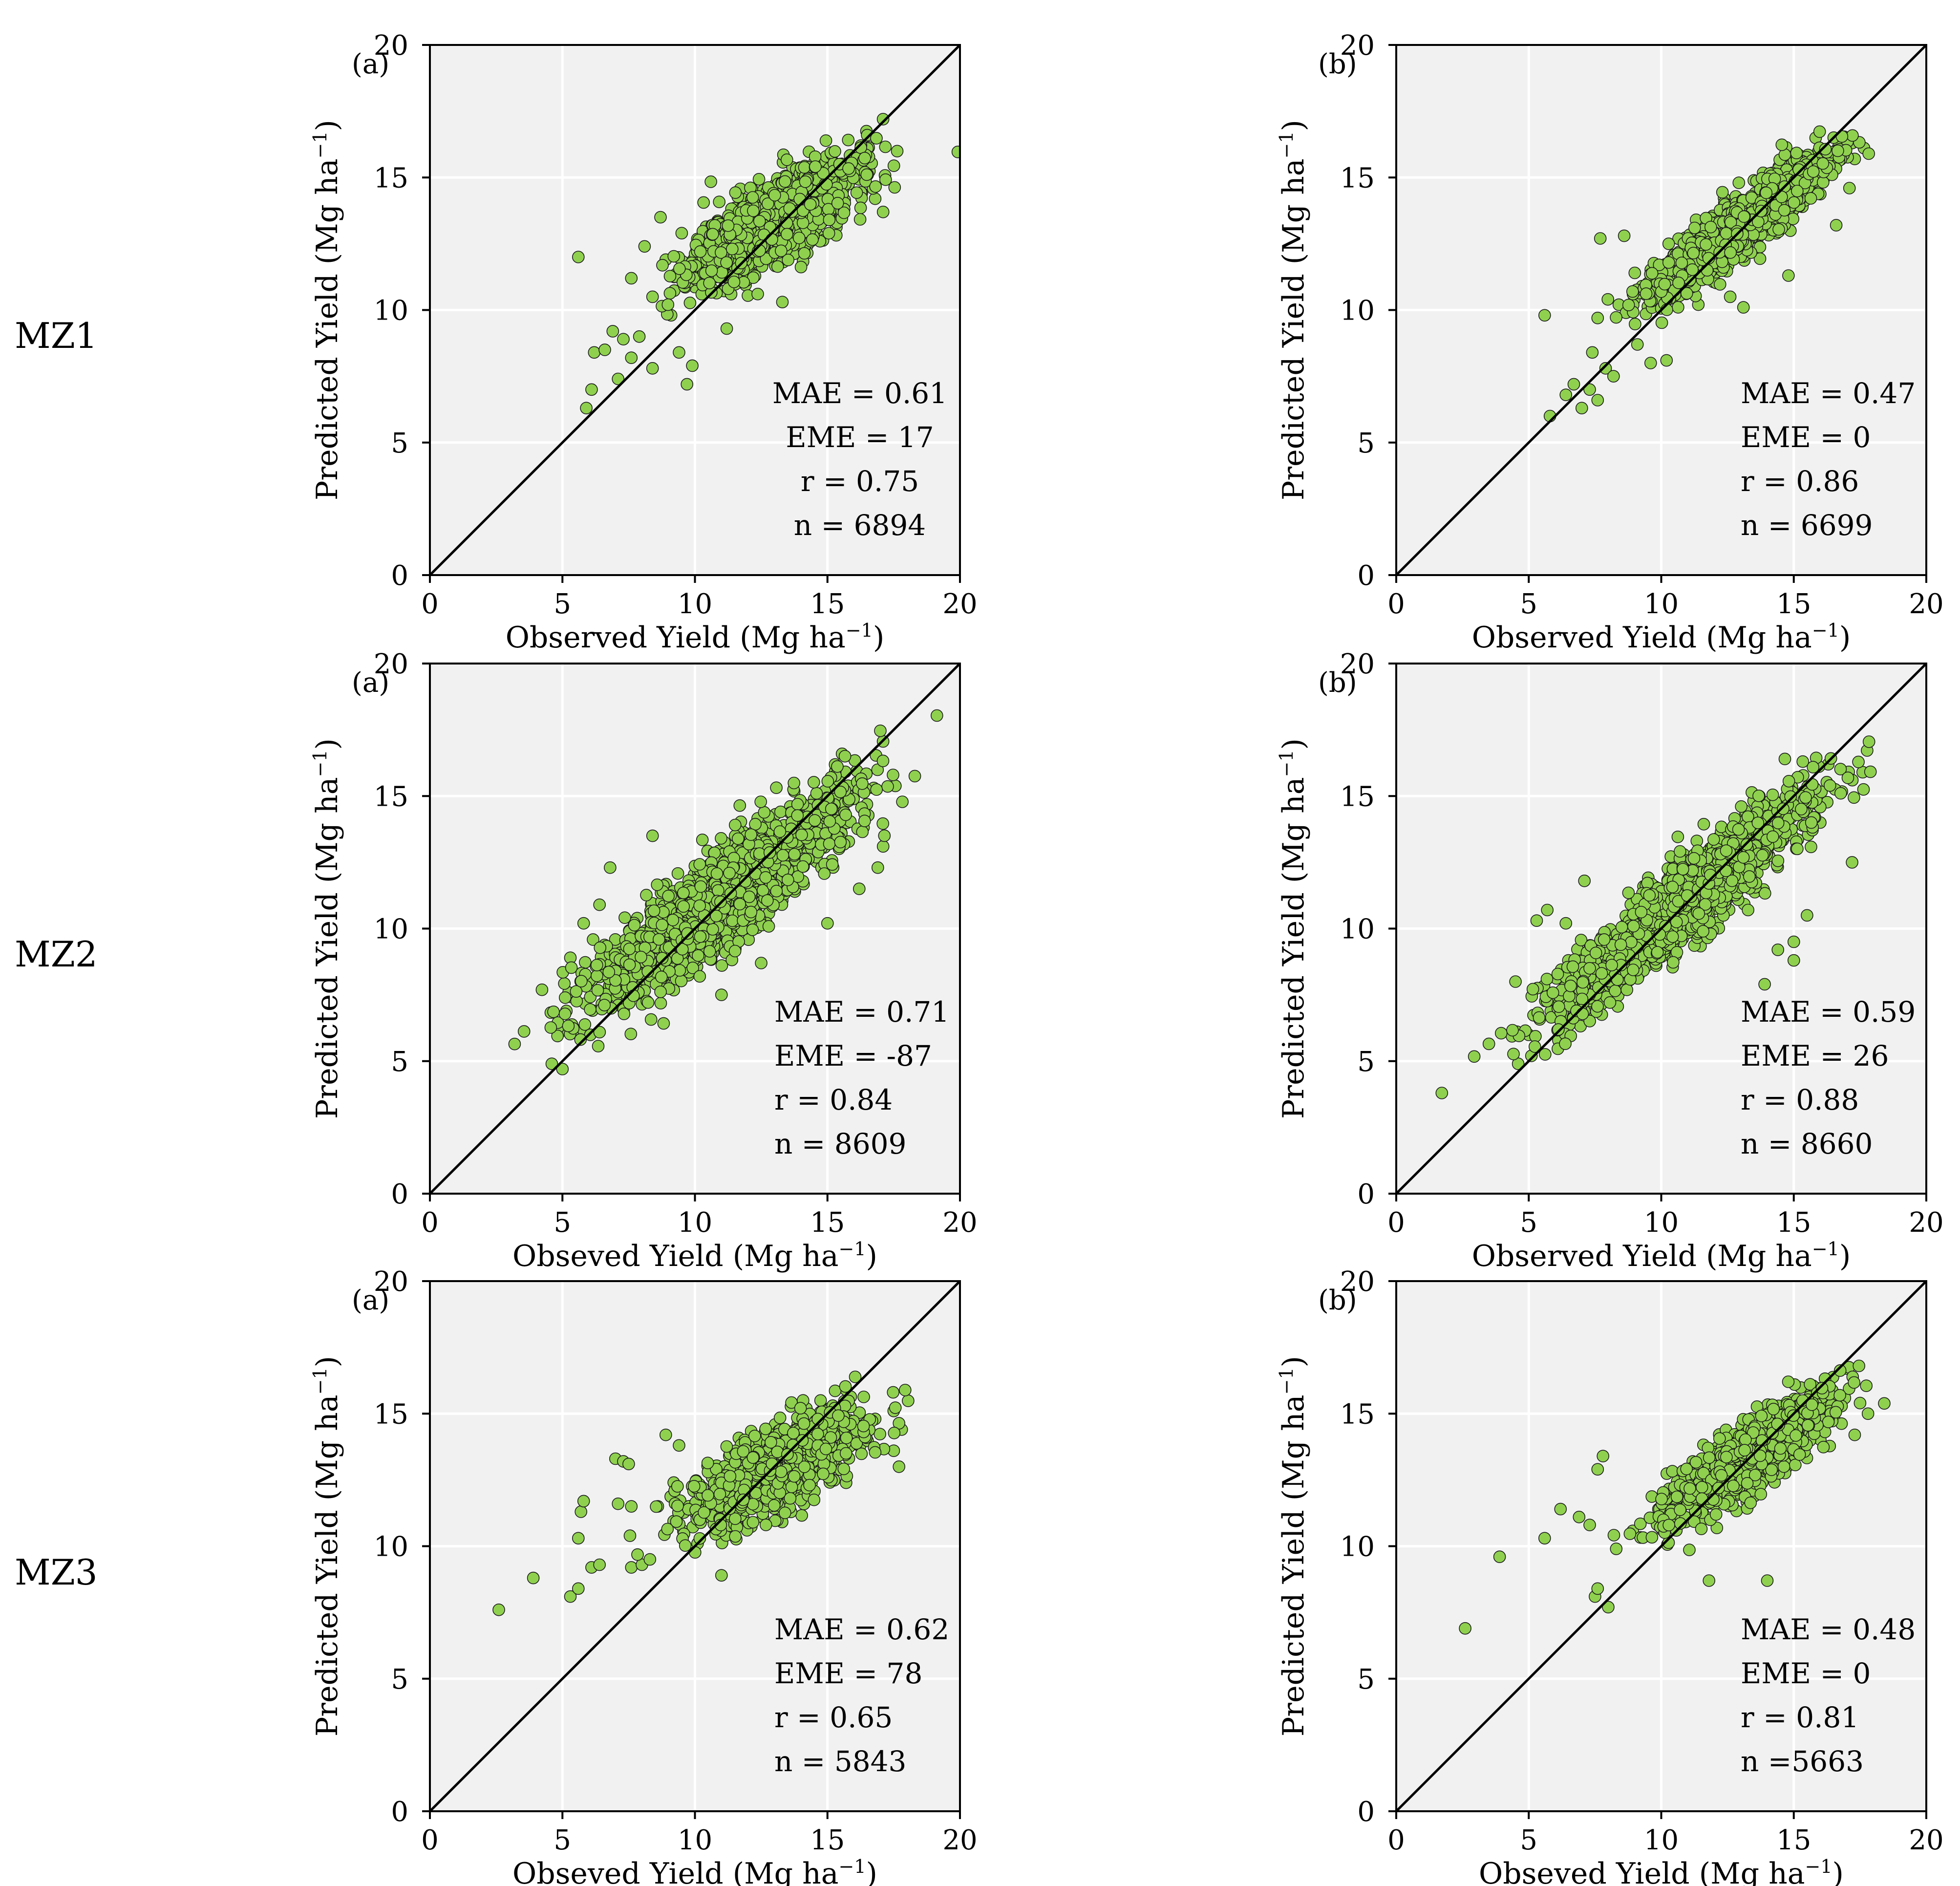  I want to click on stat-label: MAE = 0.47, so click(1828, 393).